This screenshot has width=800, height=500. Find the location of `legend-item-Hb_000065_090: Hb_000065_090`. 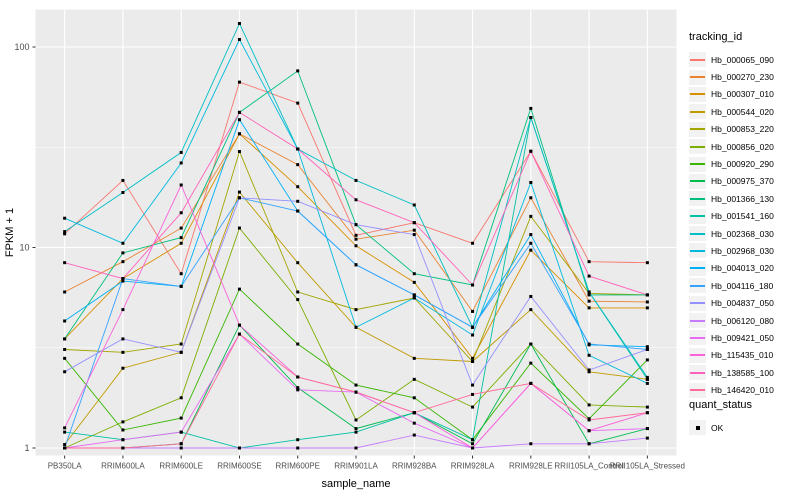

legend-item-Hb_000065_090: Hb_000065_090 is located at coordinates (744, 59).